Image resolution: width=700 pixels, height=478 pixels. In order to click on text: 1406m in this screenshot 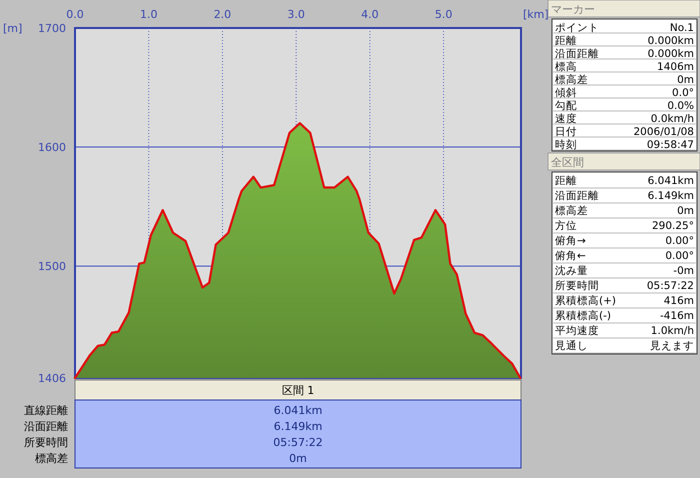, I will do `click(675, 67)`.